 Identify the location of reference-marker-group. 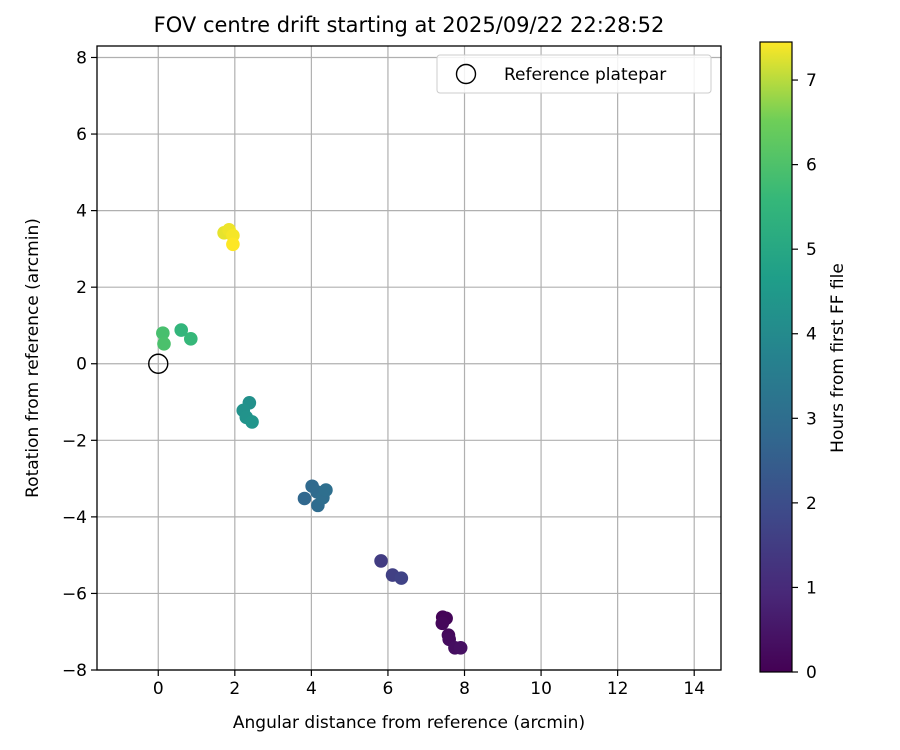
(158, 363).